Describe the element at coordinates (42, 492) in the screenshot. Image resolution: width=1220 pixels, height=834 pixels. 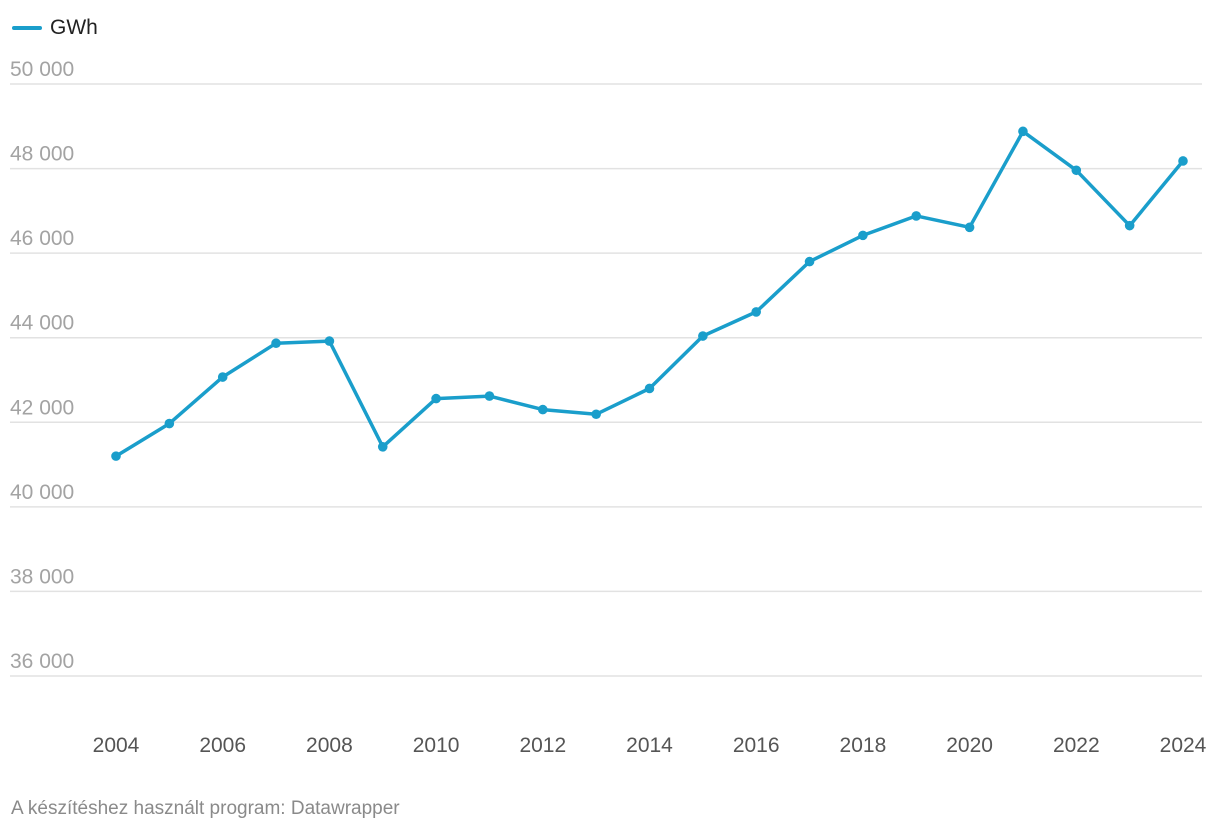
I see `y-tick-label: 40 000` at that location.